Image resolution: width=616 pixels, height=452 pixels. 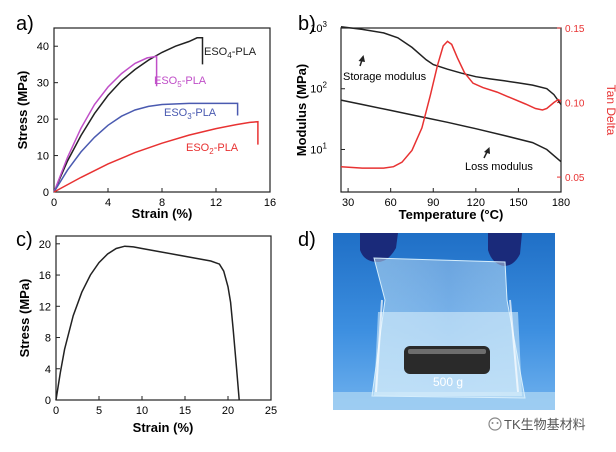 What do you see at coordinates (46, 193) in the screenshot?
I see `a-ytick-label: 0` at bounding box center [46, 193].